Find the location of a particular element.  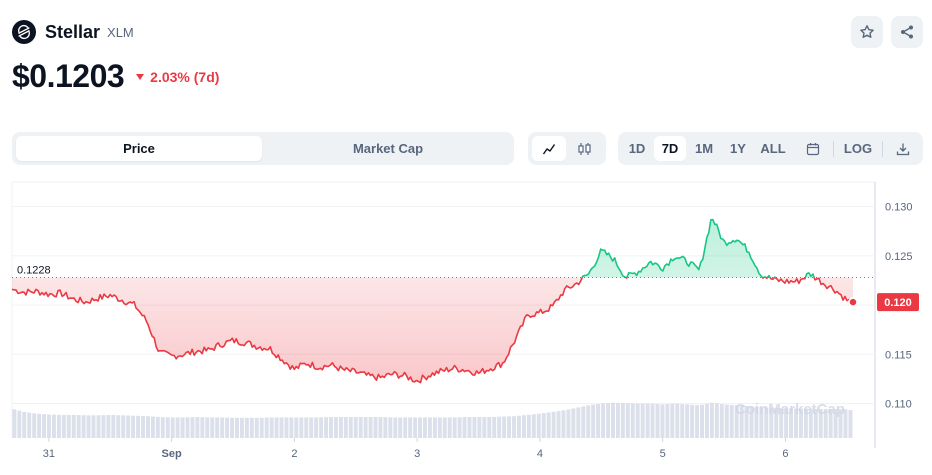

time-range-toggle: 1D 7D 1M 1Y ALL LOG is located at coordinates (770, 148).